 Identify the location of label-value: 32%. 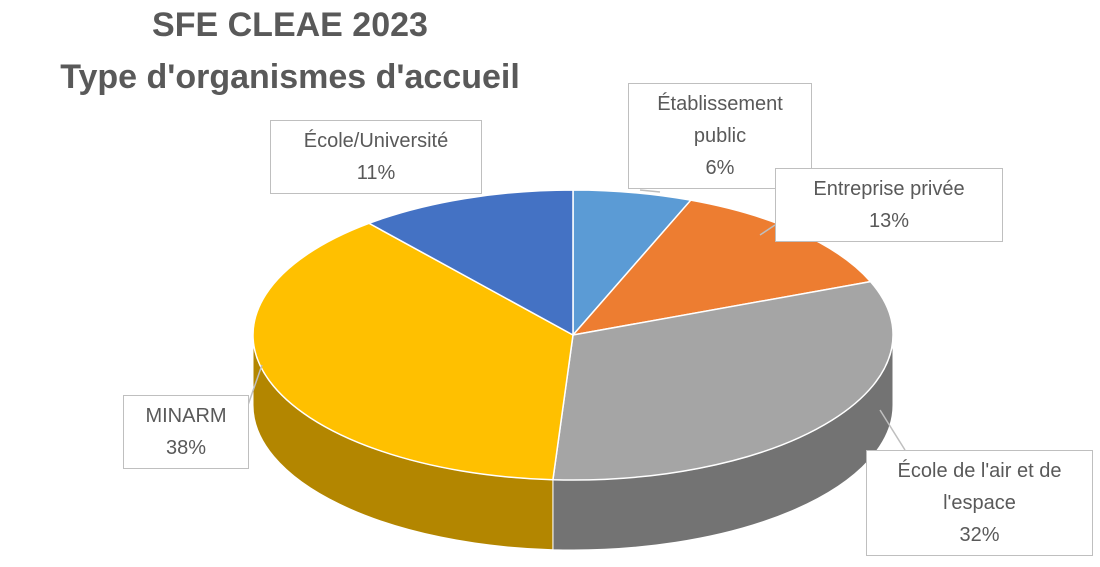
(979, 535).